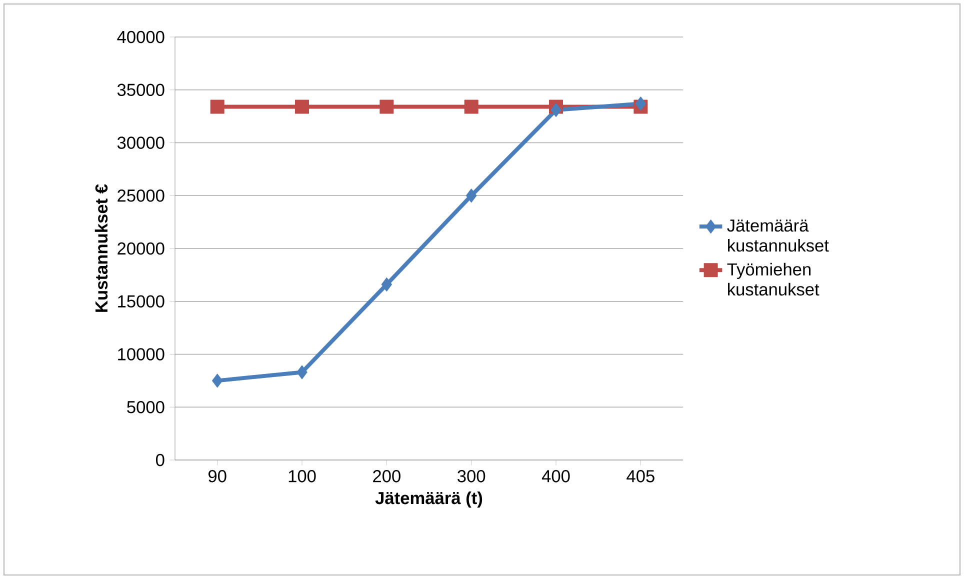 The image size is (964, 579). Describe the element at coordinates (140, 142) in the screenshot. I see `y-tick-label: 30000` at that location.